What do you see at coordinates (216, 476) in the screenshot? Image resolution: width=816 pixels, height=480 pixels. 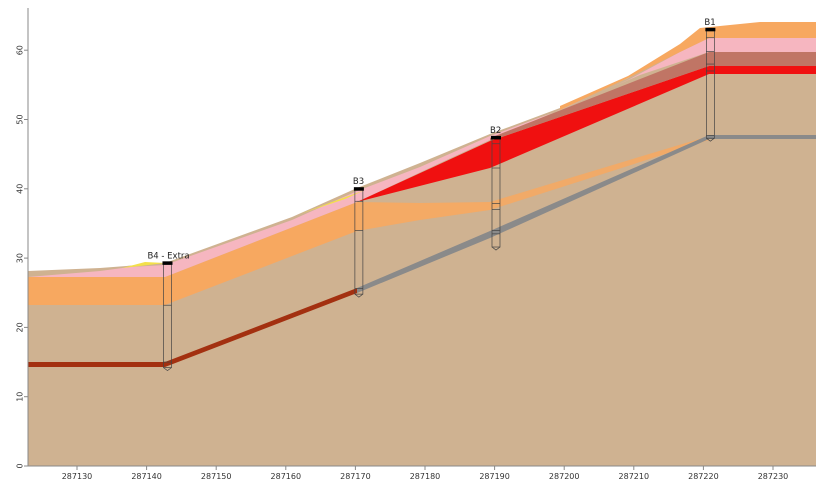 I see `x-tick-label: 287150` at bounding box center [216, 476].